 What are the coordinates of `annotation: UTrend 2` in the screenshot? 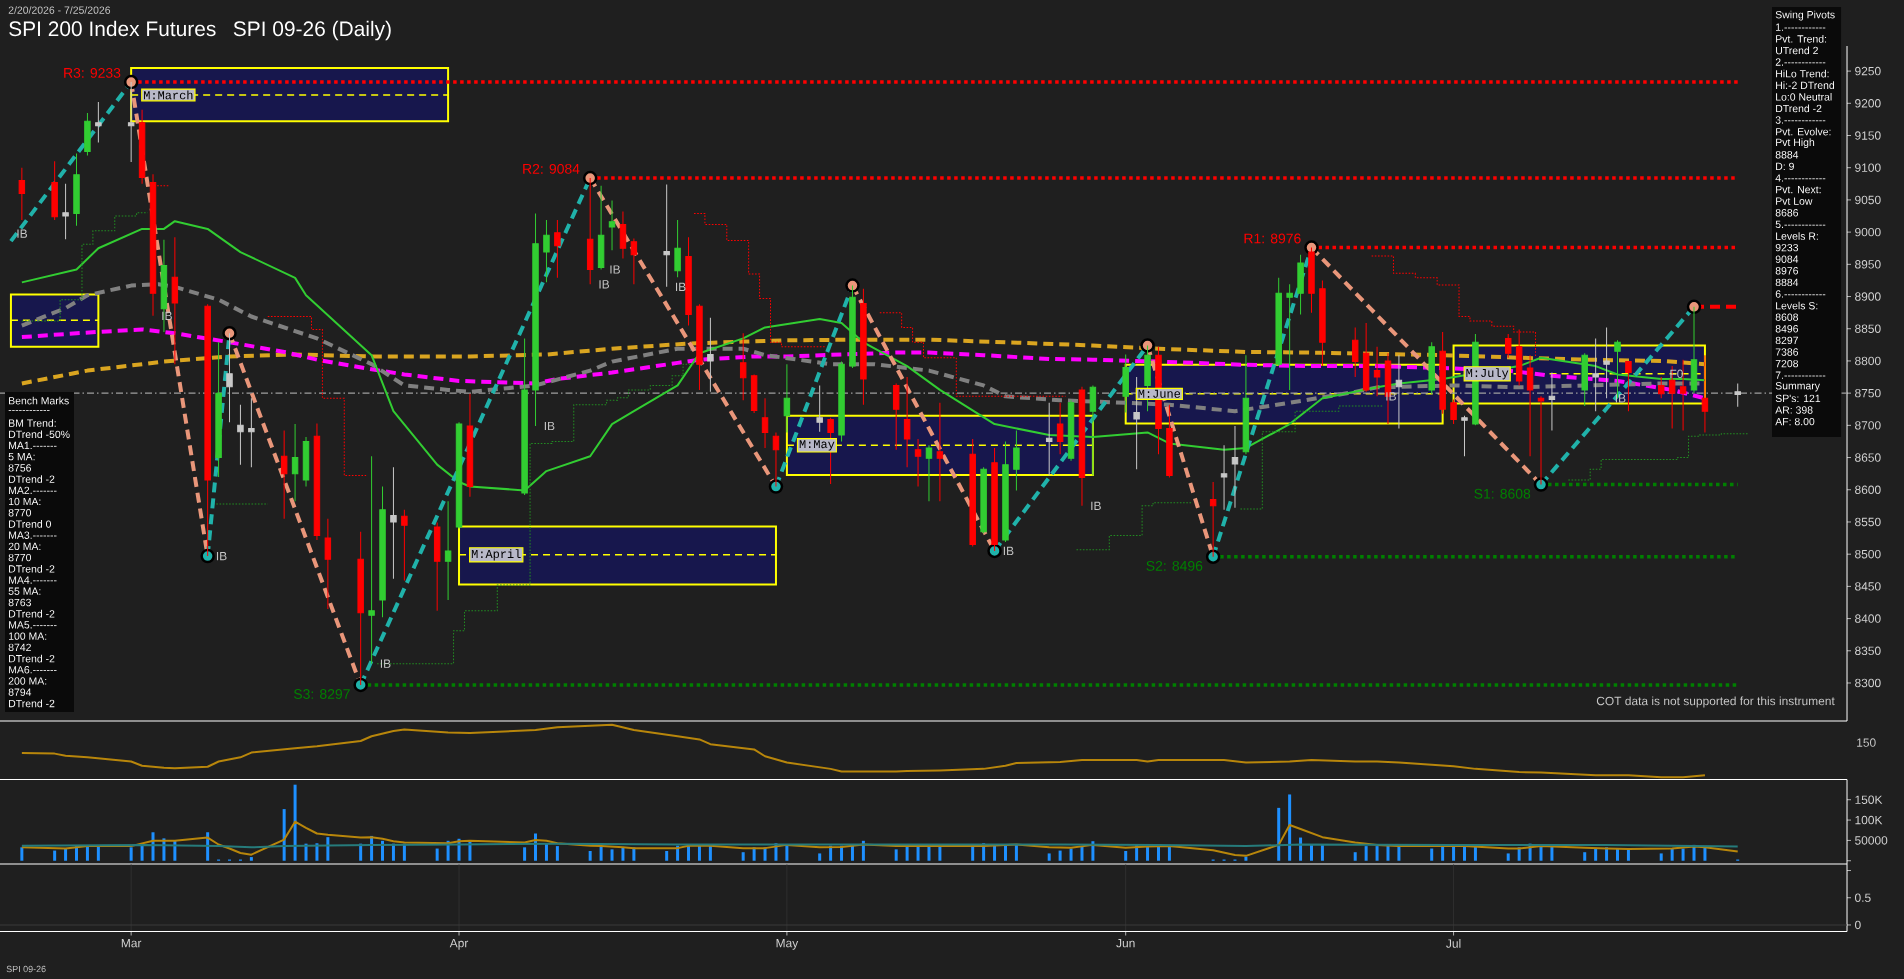 It's located at (1797, 50).